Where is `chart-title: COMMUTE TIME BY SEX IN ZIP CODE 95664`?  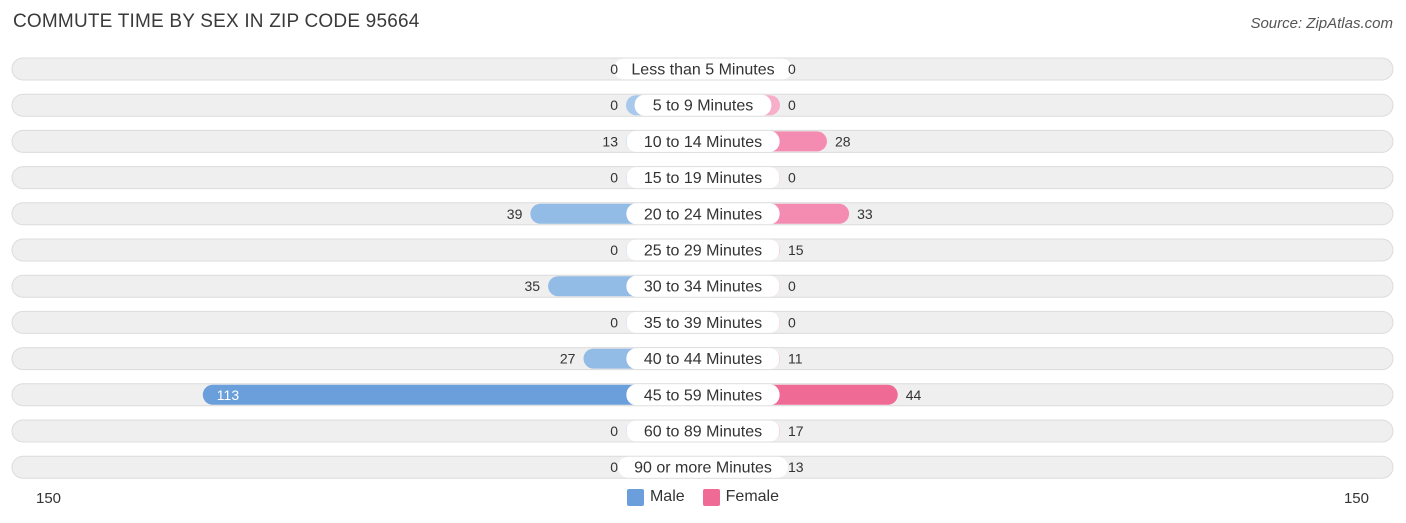 chart-title: COMMUTE TIME BY SEX IN ZIP CODE 95664 is located at coordinates (216, 21).